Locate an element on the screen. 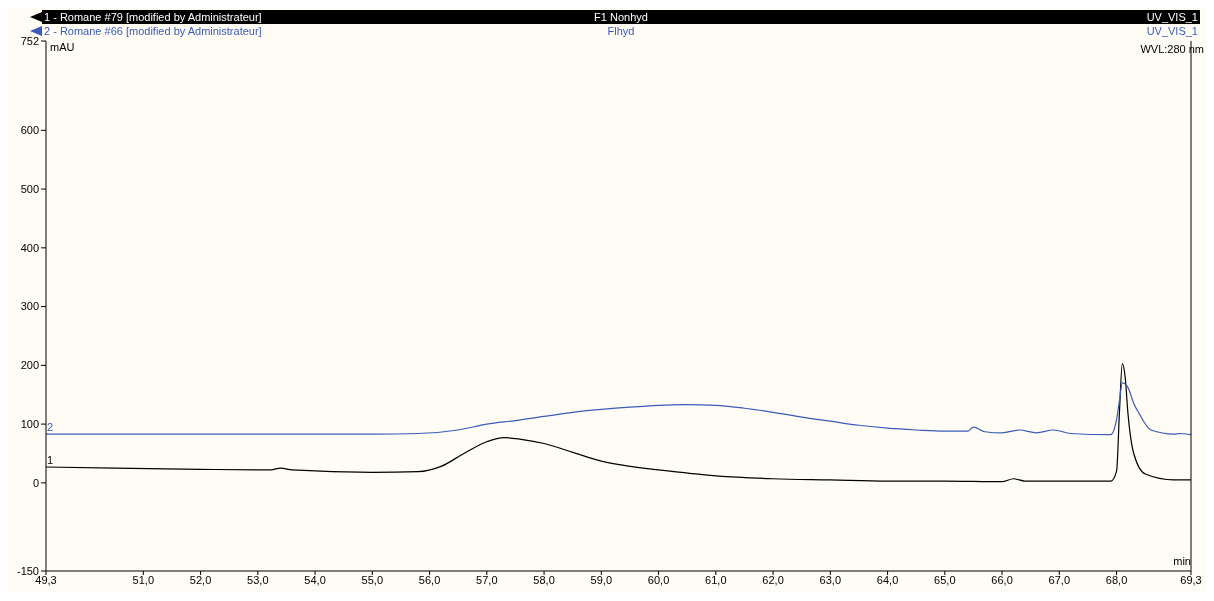 The image size is (1214, 601). x-tick-label: 67,0 is located at coordinates (1059, 579).